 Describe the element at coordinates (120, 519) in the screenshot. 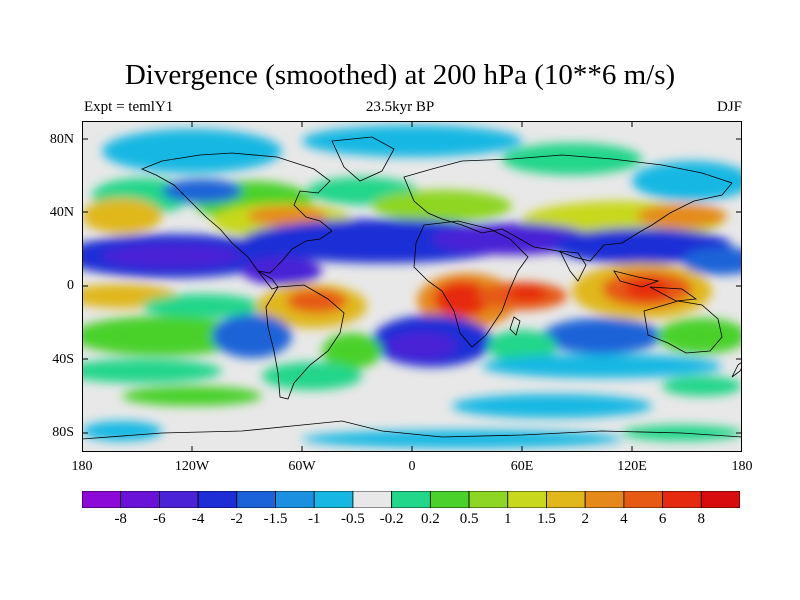

I see `colorbar-label: -8` at that location.